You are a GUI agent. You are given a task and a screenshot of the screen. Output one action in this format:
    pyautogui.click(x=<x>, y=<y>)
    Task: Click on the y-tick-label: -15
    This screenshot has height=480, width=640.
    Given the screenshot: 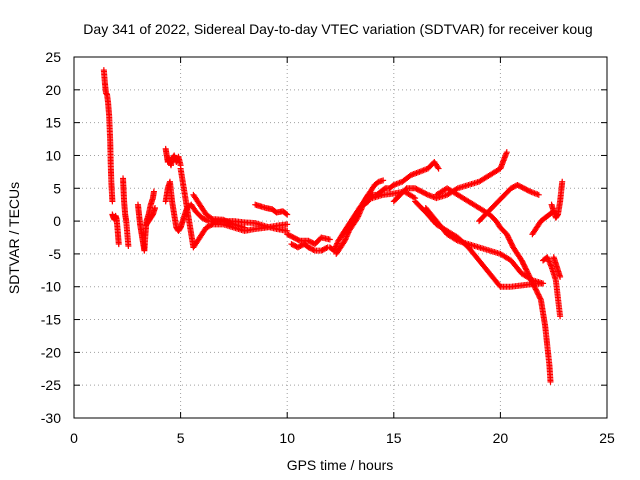 What is the action you would take?
    pyautogui.click(x=51, y=320)
    